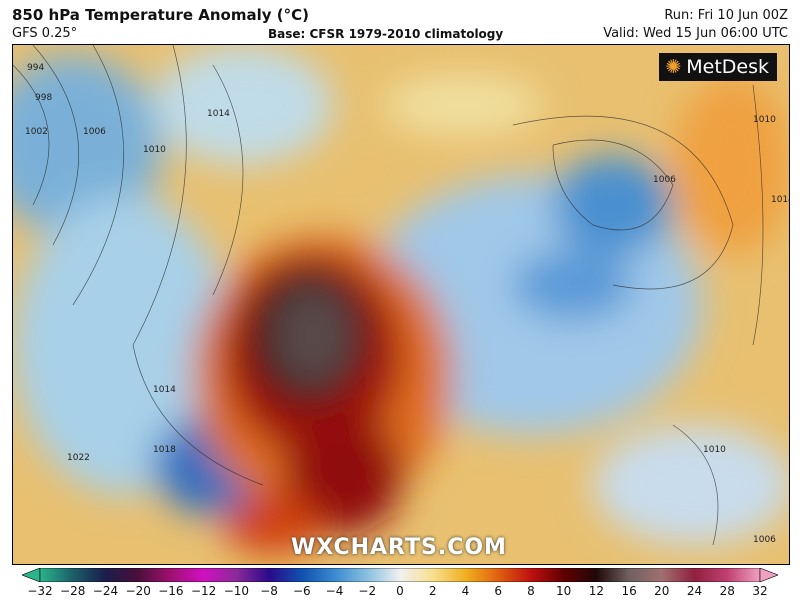 Image resolution: width=800 pixels, height=612 pixels. What do you see at coordinates (531, 591) in the screenshot?
I see `colorbar-tick-label: 8` at bounding box center [531, 591].